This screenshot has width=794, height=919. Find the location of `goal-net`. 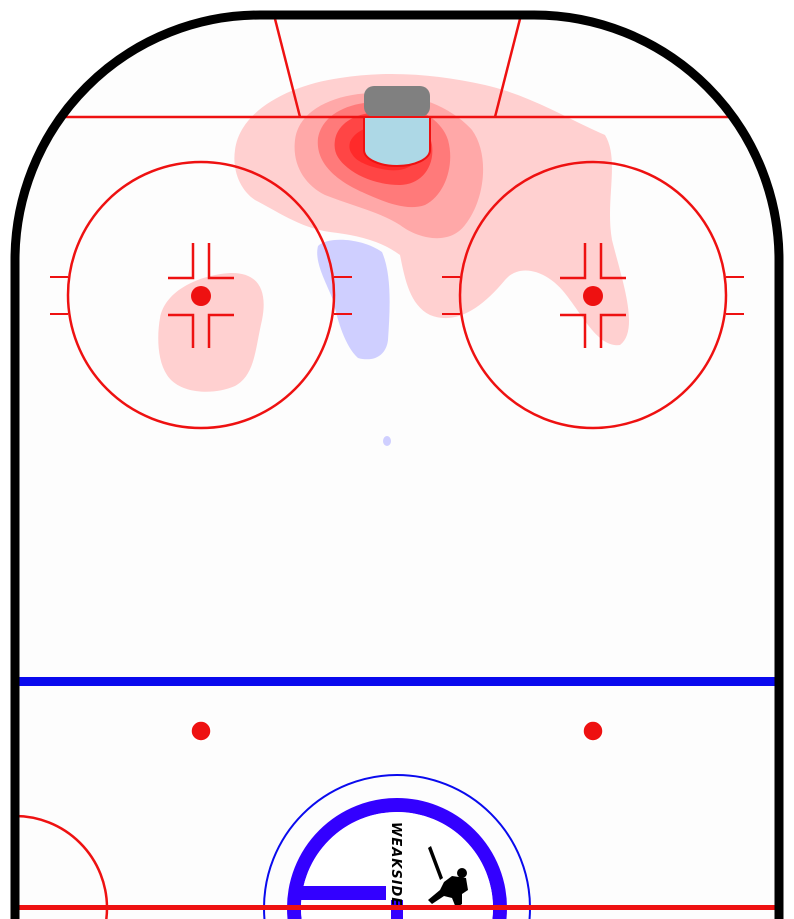

goal-net is located at coordinates (397, 101).